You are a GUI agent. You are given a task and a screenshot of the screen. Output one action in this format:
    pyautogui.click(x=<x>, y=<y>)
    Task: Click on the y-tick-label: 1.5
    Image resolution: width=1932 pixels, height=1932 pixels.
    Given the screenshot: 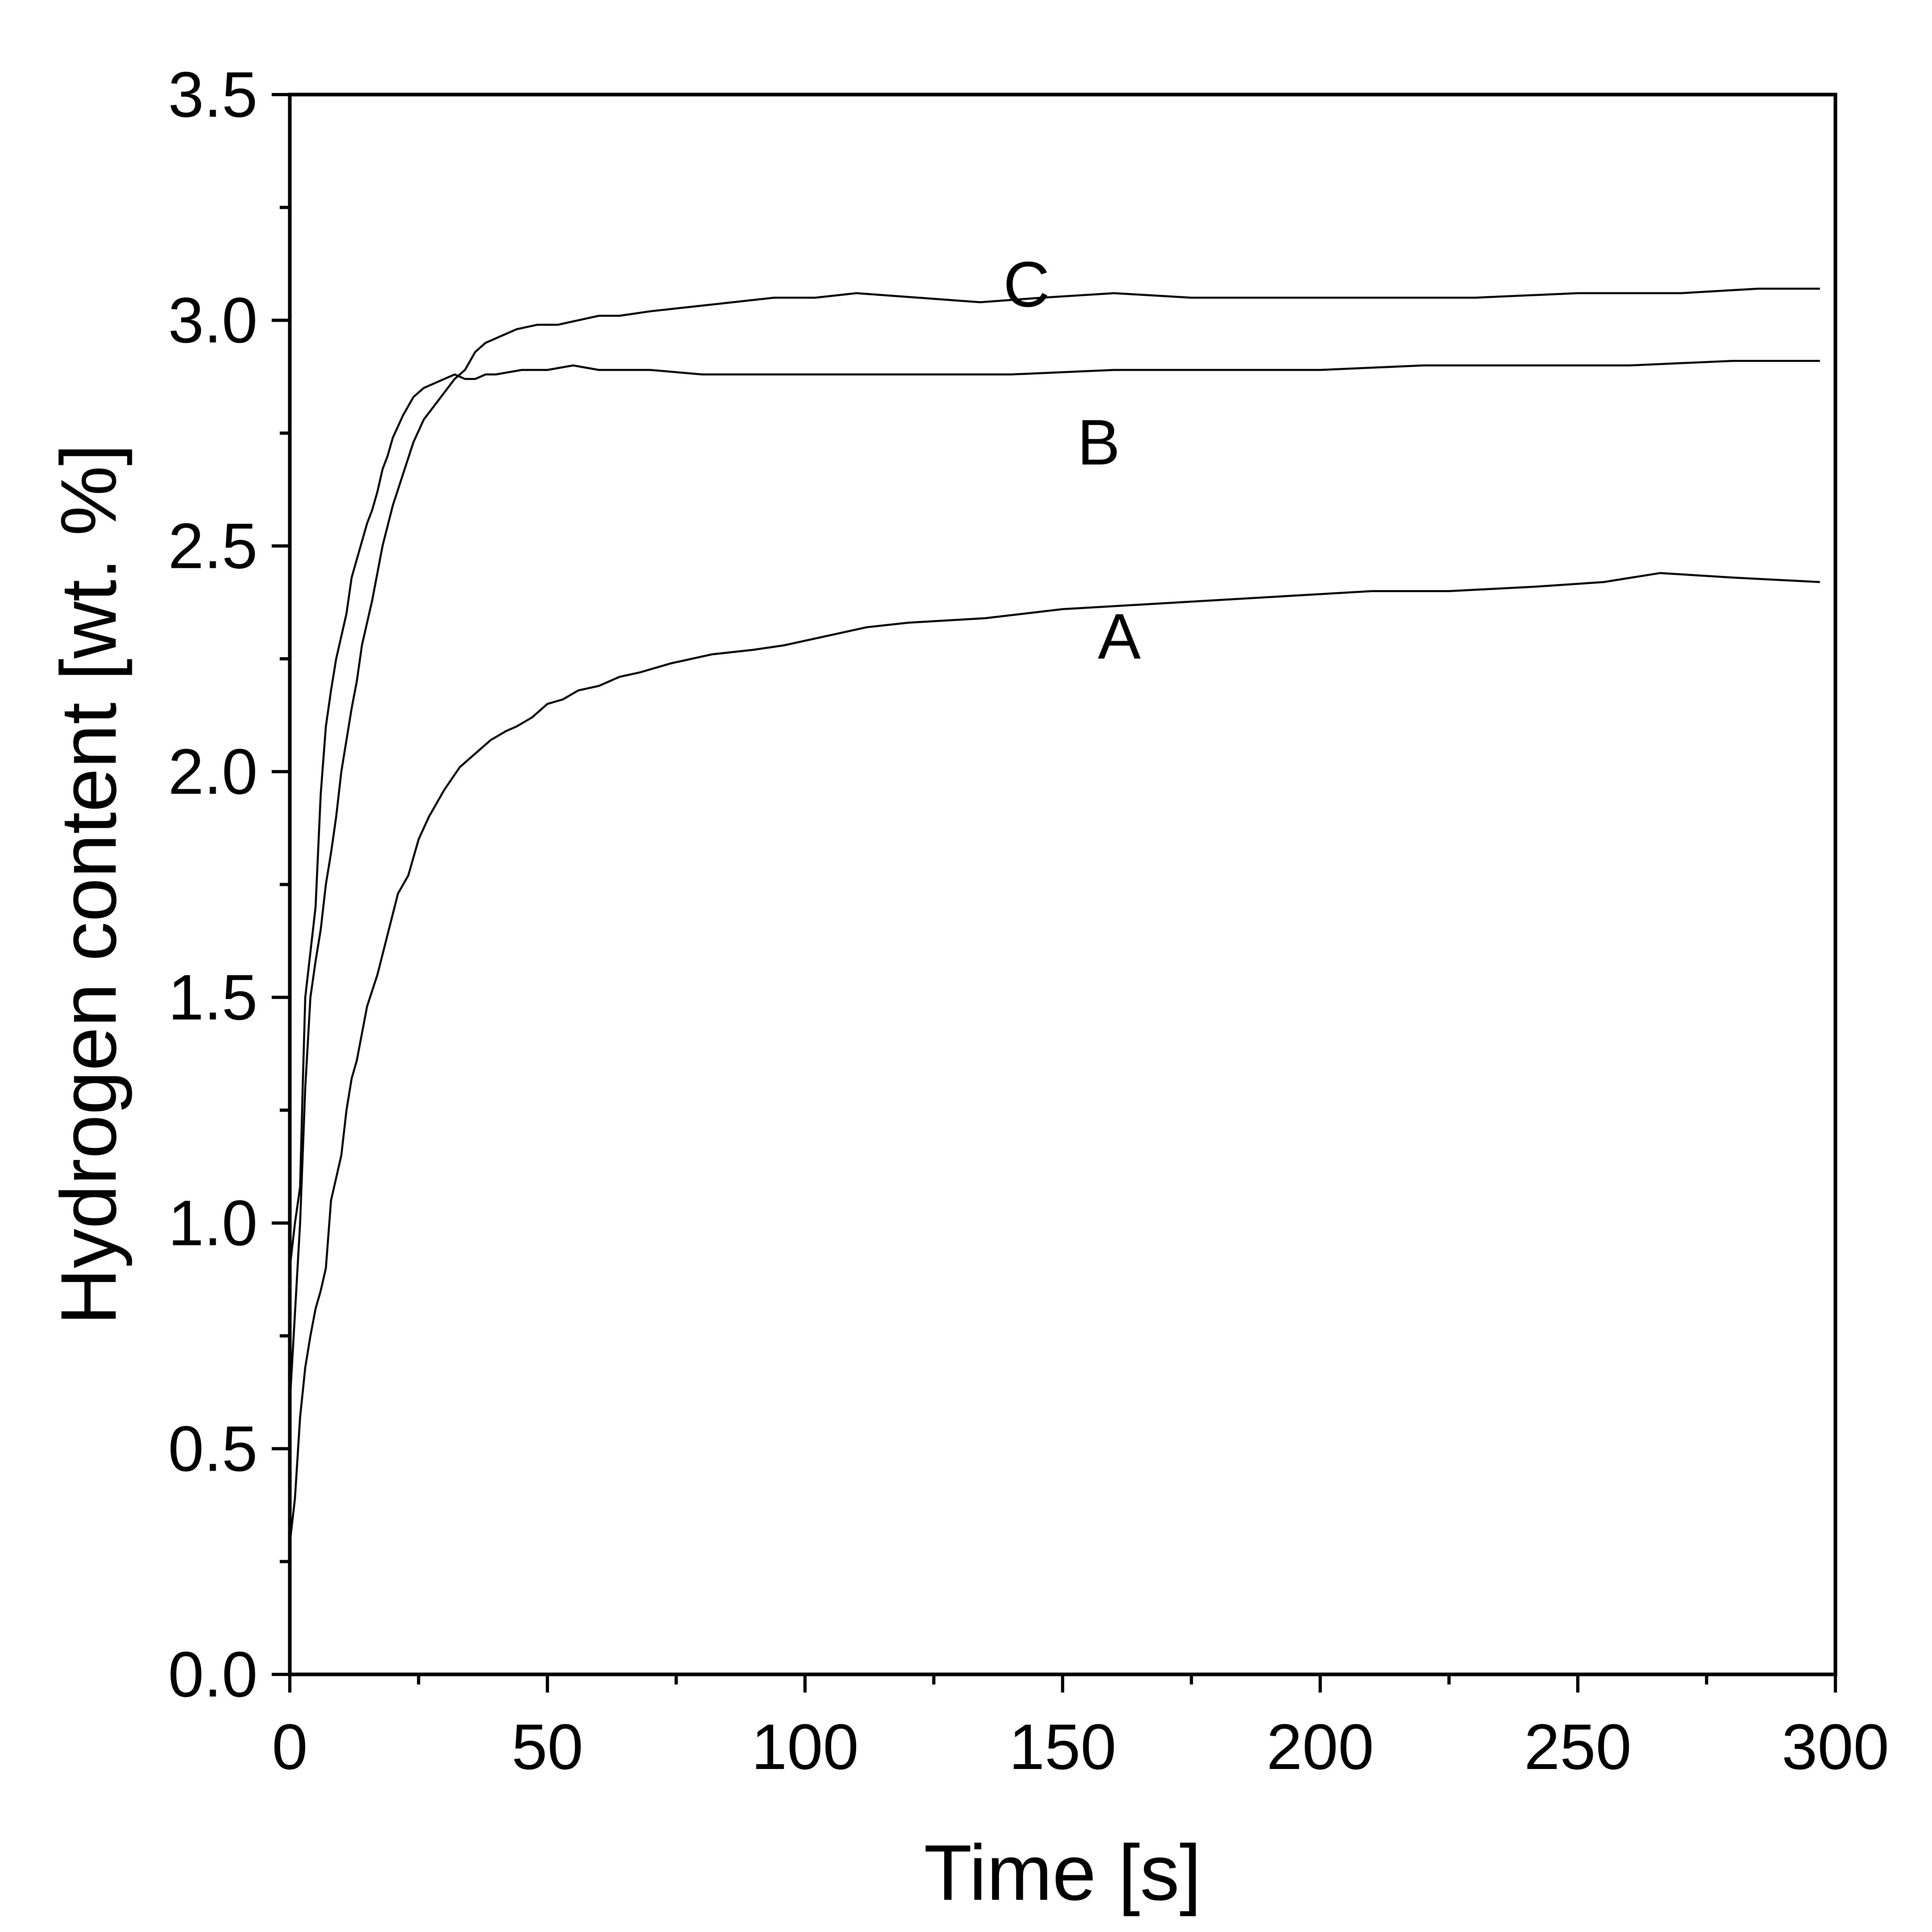 What is the action you would take?
    pyautogui.click(x=213, y=997)
    